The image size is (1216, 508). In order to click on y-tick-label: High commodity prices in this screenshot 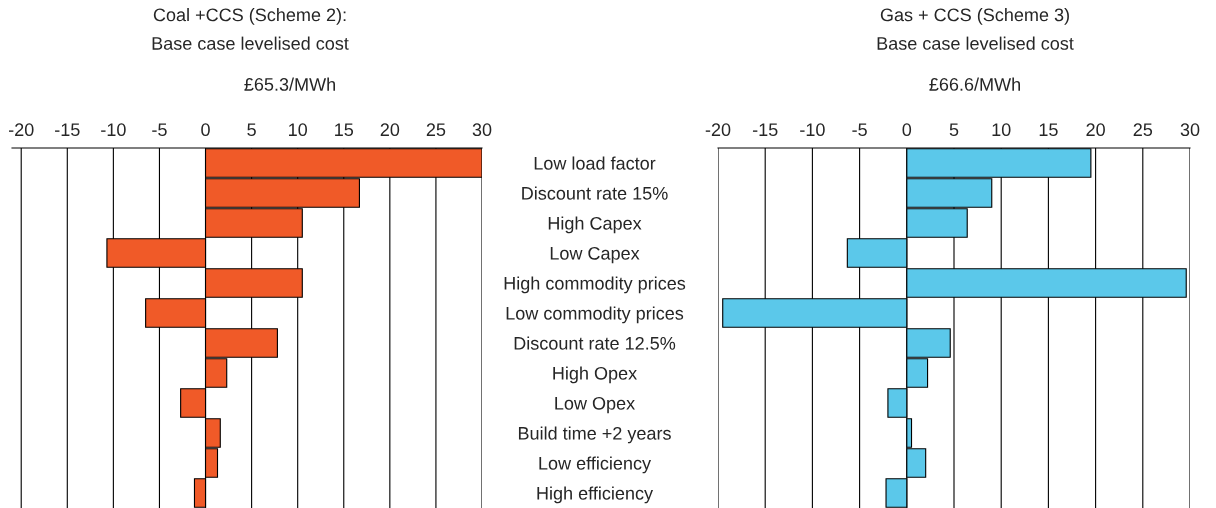, I will do `click(595, 285)`.